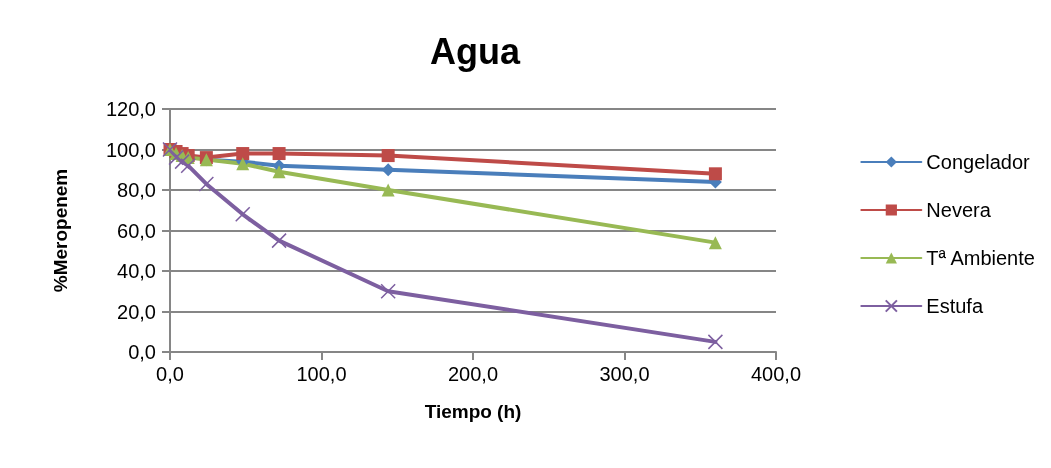 The width and height of the screenshot is (1051, 468). I want to click on x-tick-label: 400,0, so click(776, 374).